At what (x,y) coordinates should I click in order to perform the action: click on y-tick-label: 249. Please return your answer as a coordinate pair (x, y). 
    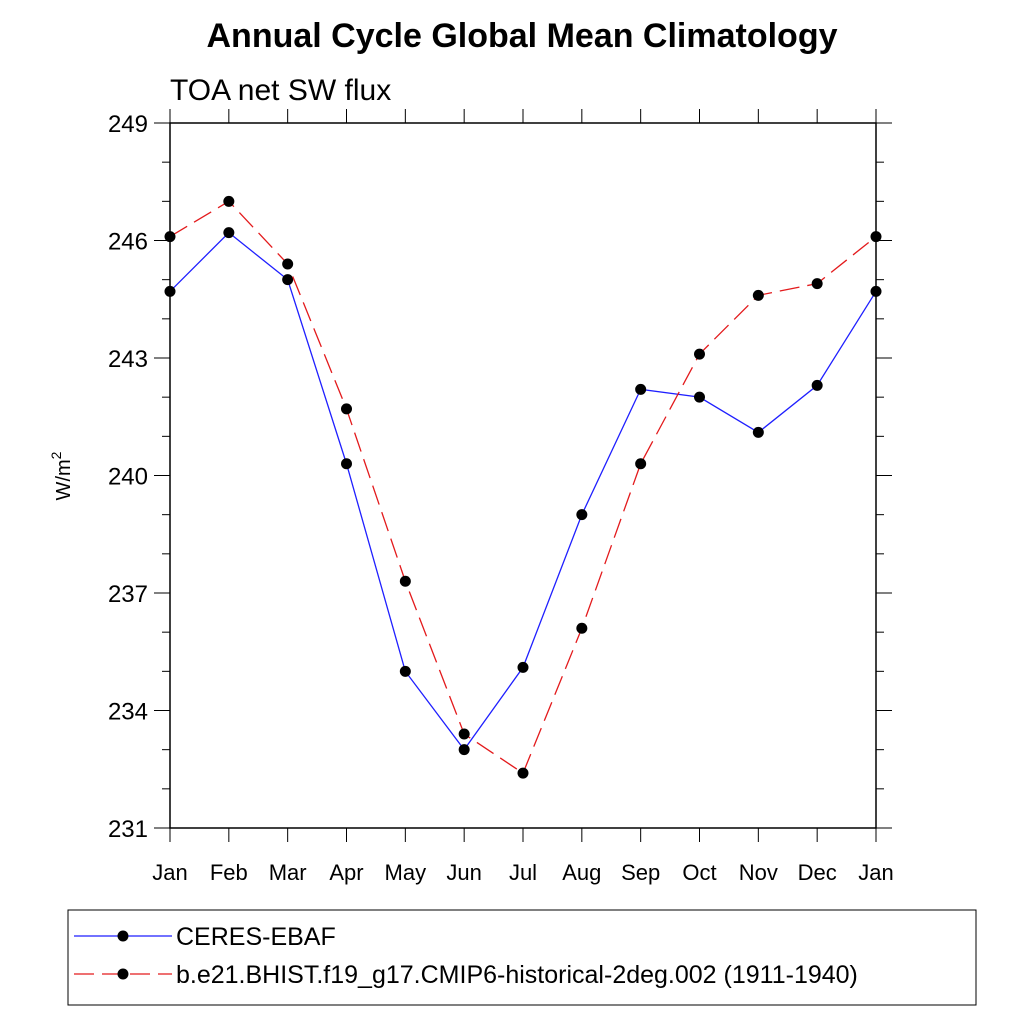
    Looking at the image, I should click on (128, 124).